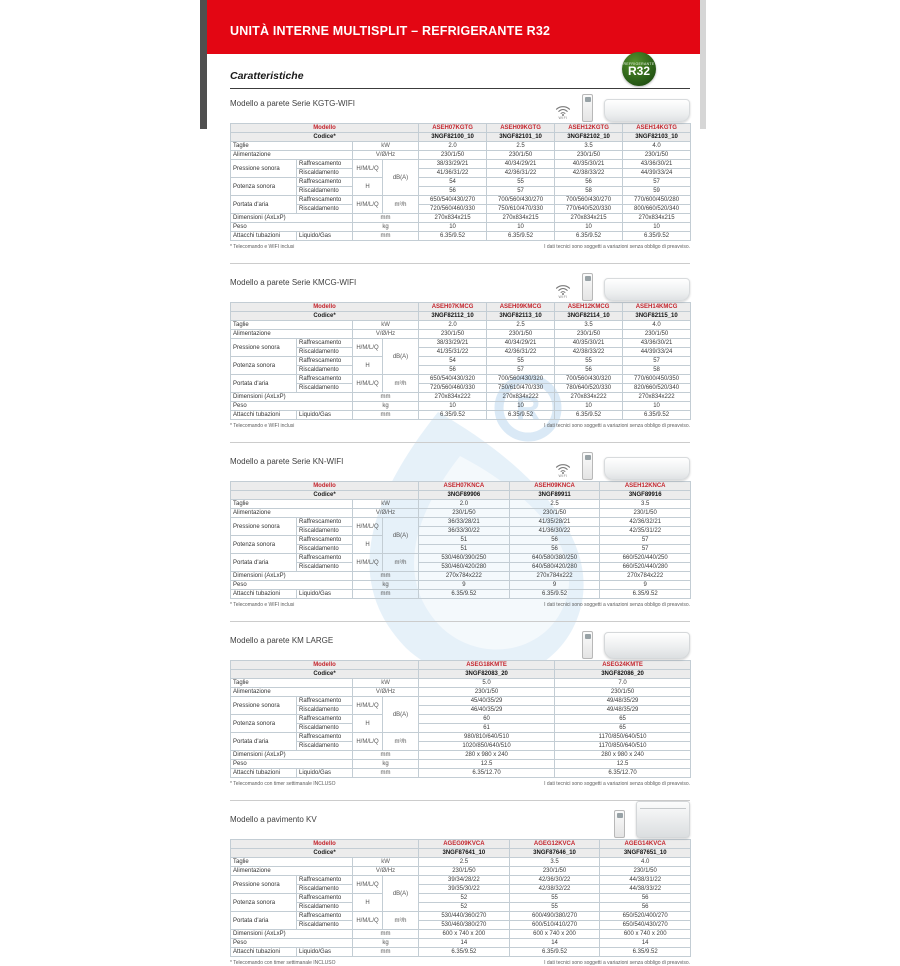 Image resolution: width=900 pixels, height=966 pixels. Describe the element at coordinates (623, 746) in the screenshot. I see `spec-value: 1170/850/640/510` at that location.